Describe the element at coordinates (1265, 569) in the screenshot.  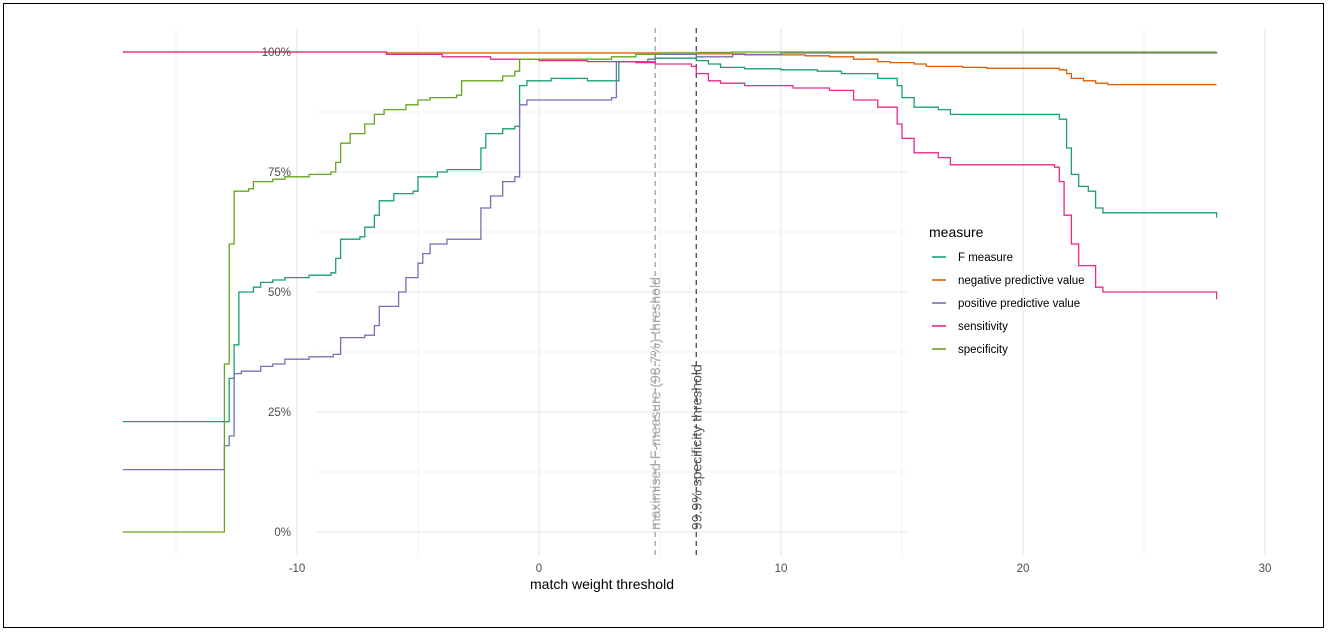
I see `x-tick-label: 30` at that location.